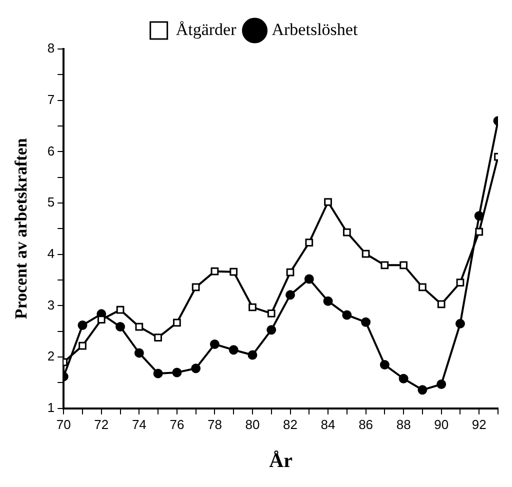 This screenshot has height=487, width=512. What do you see at coordinates (51, 99) in the screenshot?
I see `y-tick-label: 7` at bounding box center [51, 99].